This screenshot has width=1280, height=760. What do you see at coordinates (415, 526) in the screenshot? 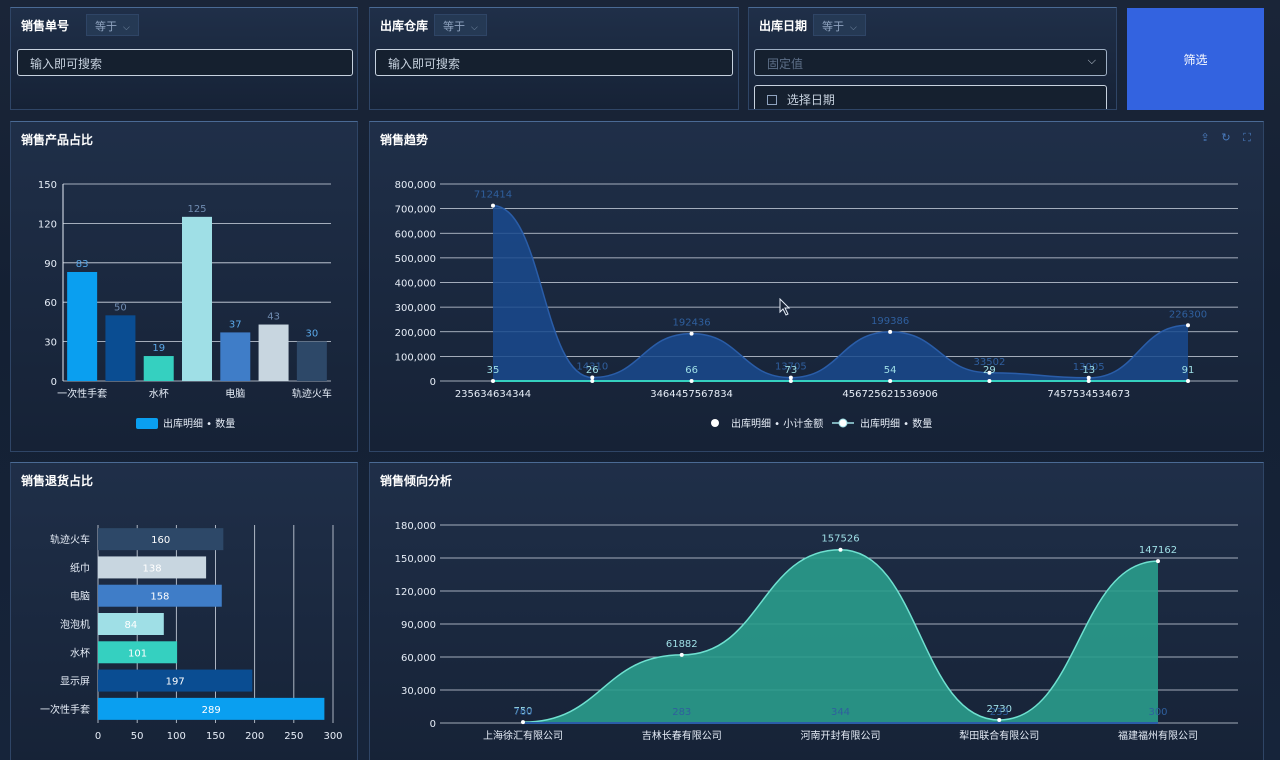
I see `y-tick-label: 180,000` at bounding box center [415, 526].